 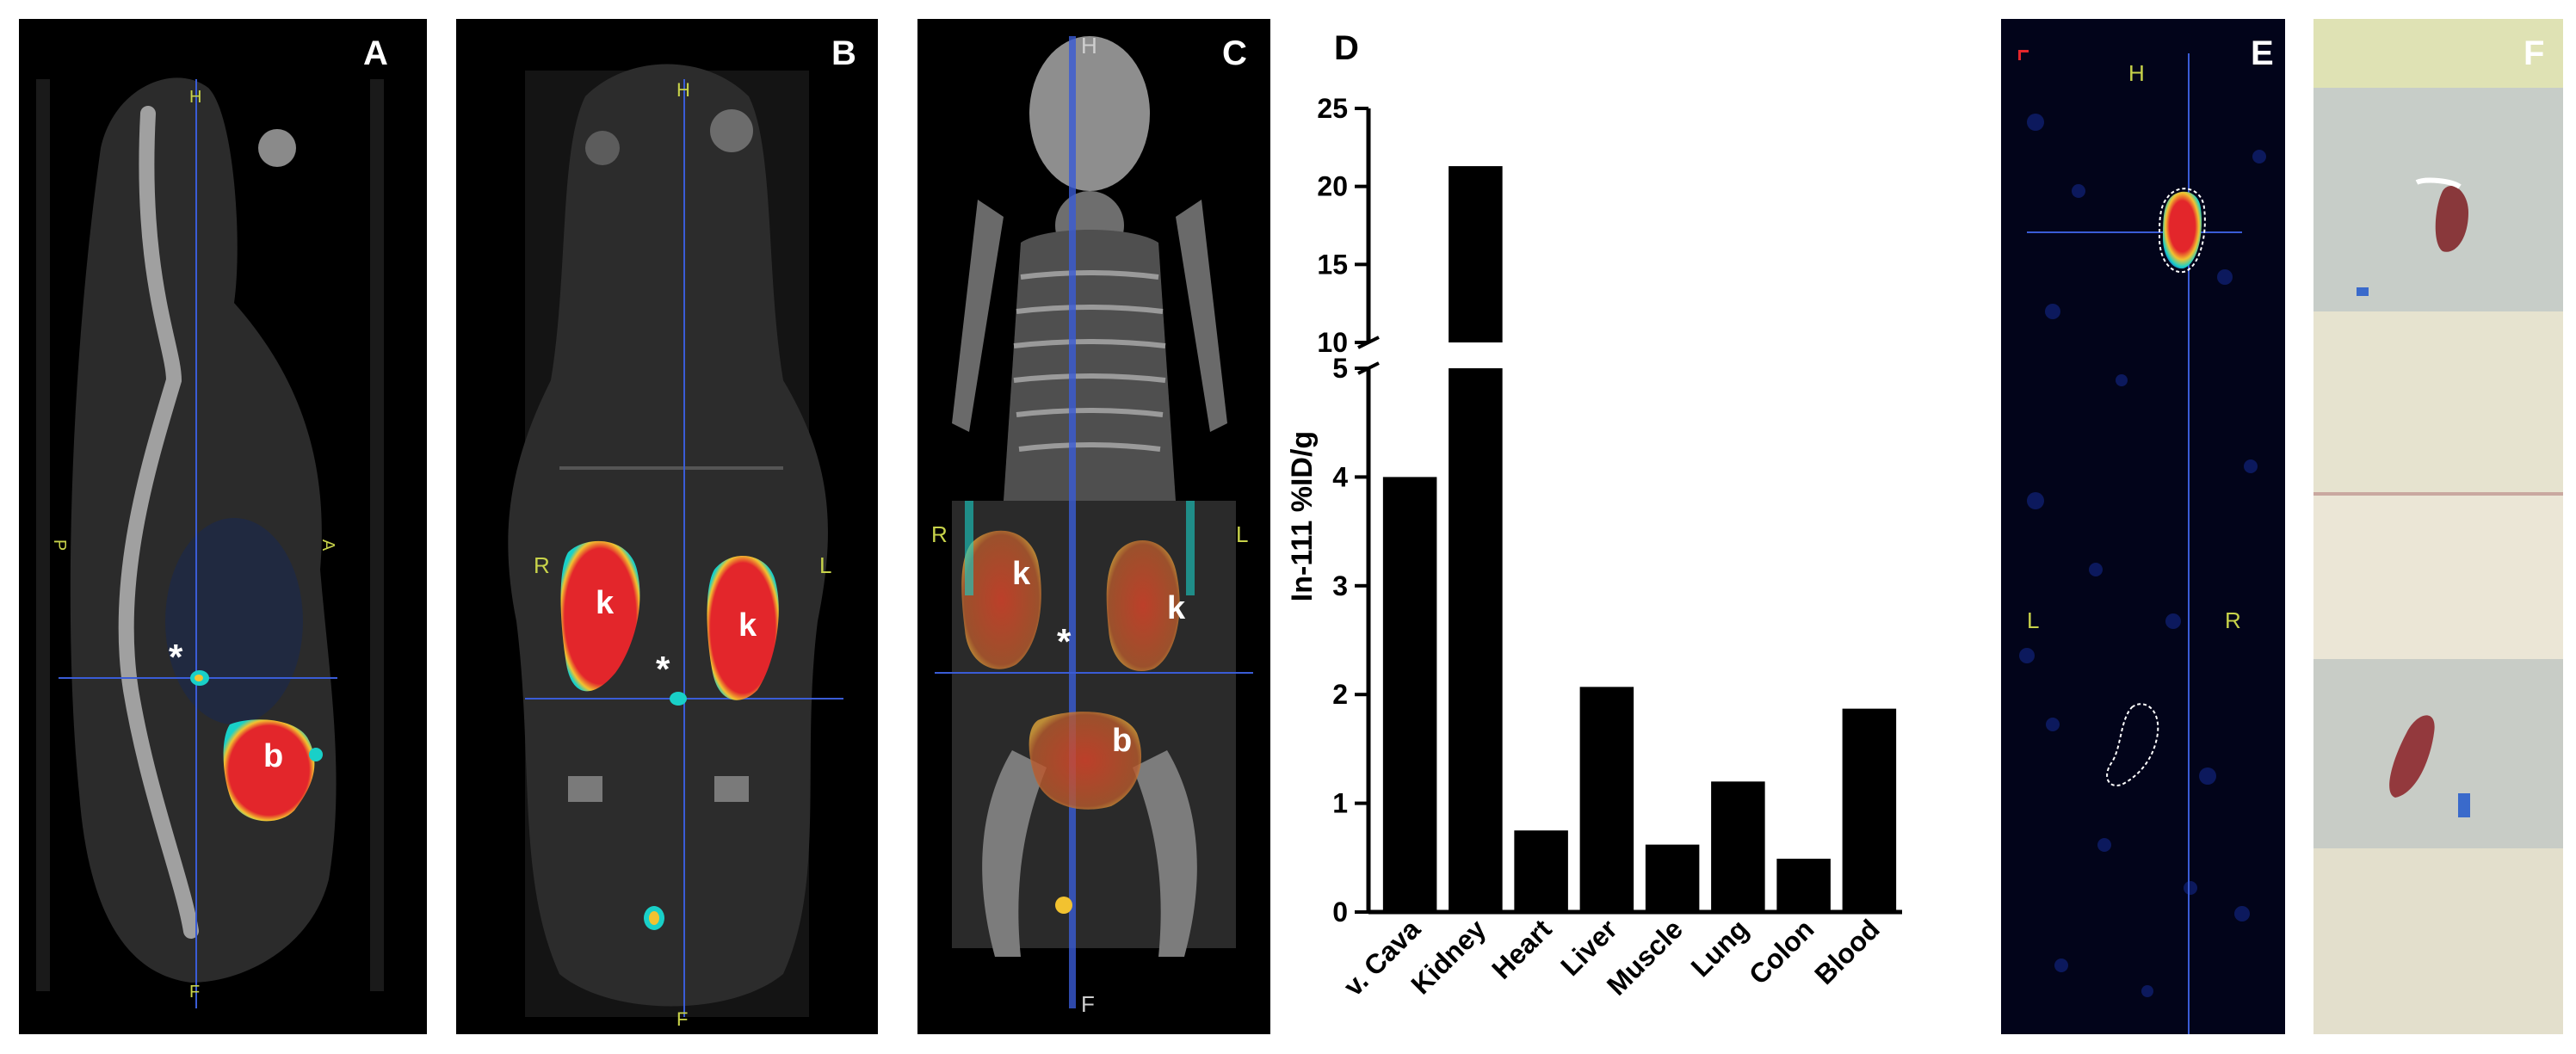 I want to click on panel-a-asterisk: *, so click(x=176, y=657).